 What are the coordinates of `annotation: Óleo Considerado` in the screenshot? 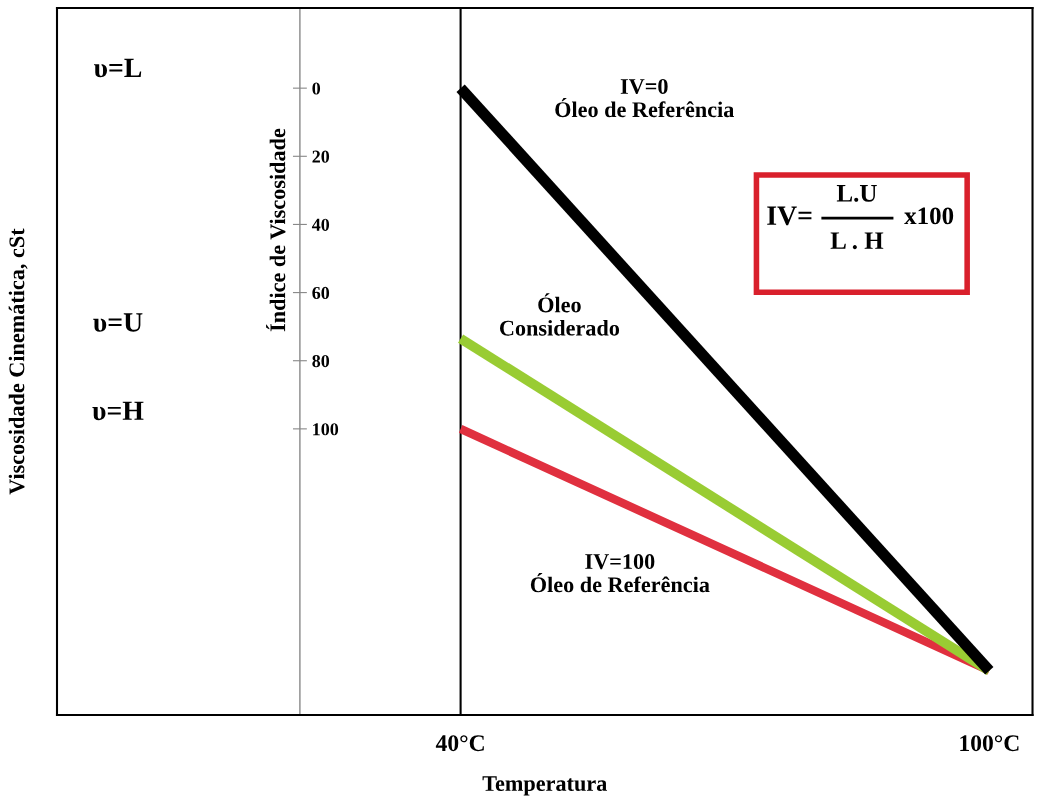 It's located at (559, 314).